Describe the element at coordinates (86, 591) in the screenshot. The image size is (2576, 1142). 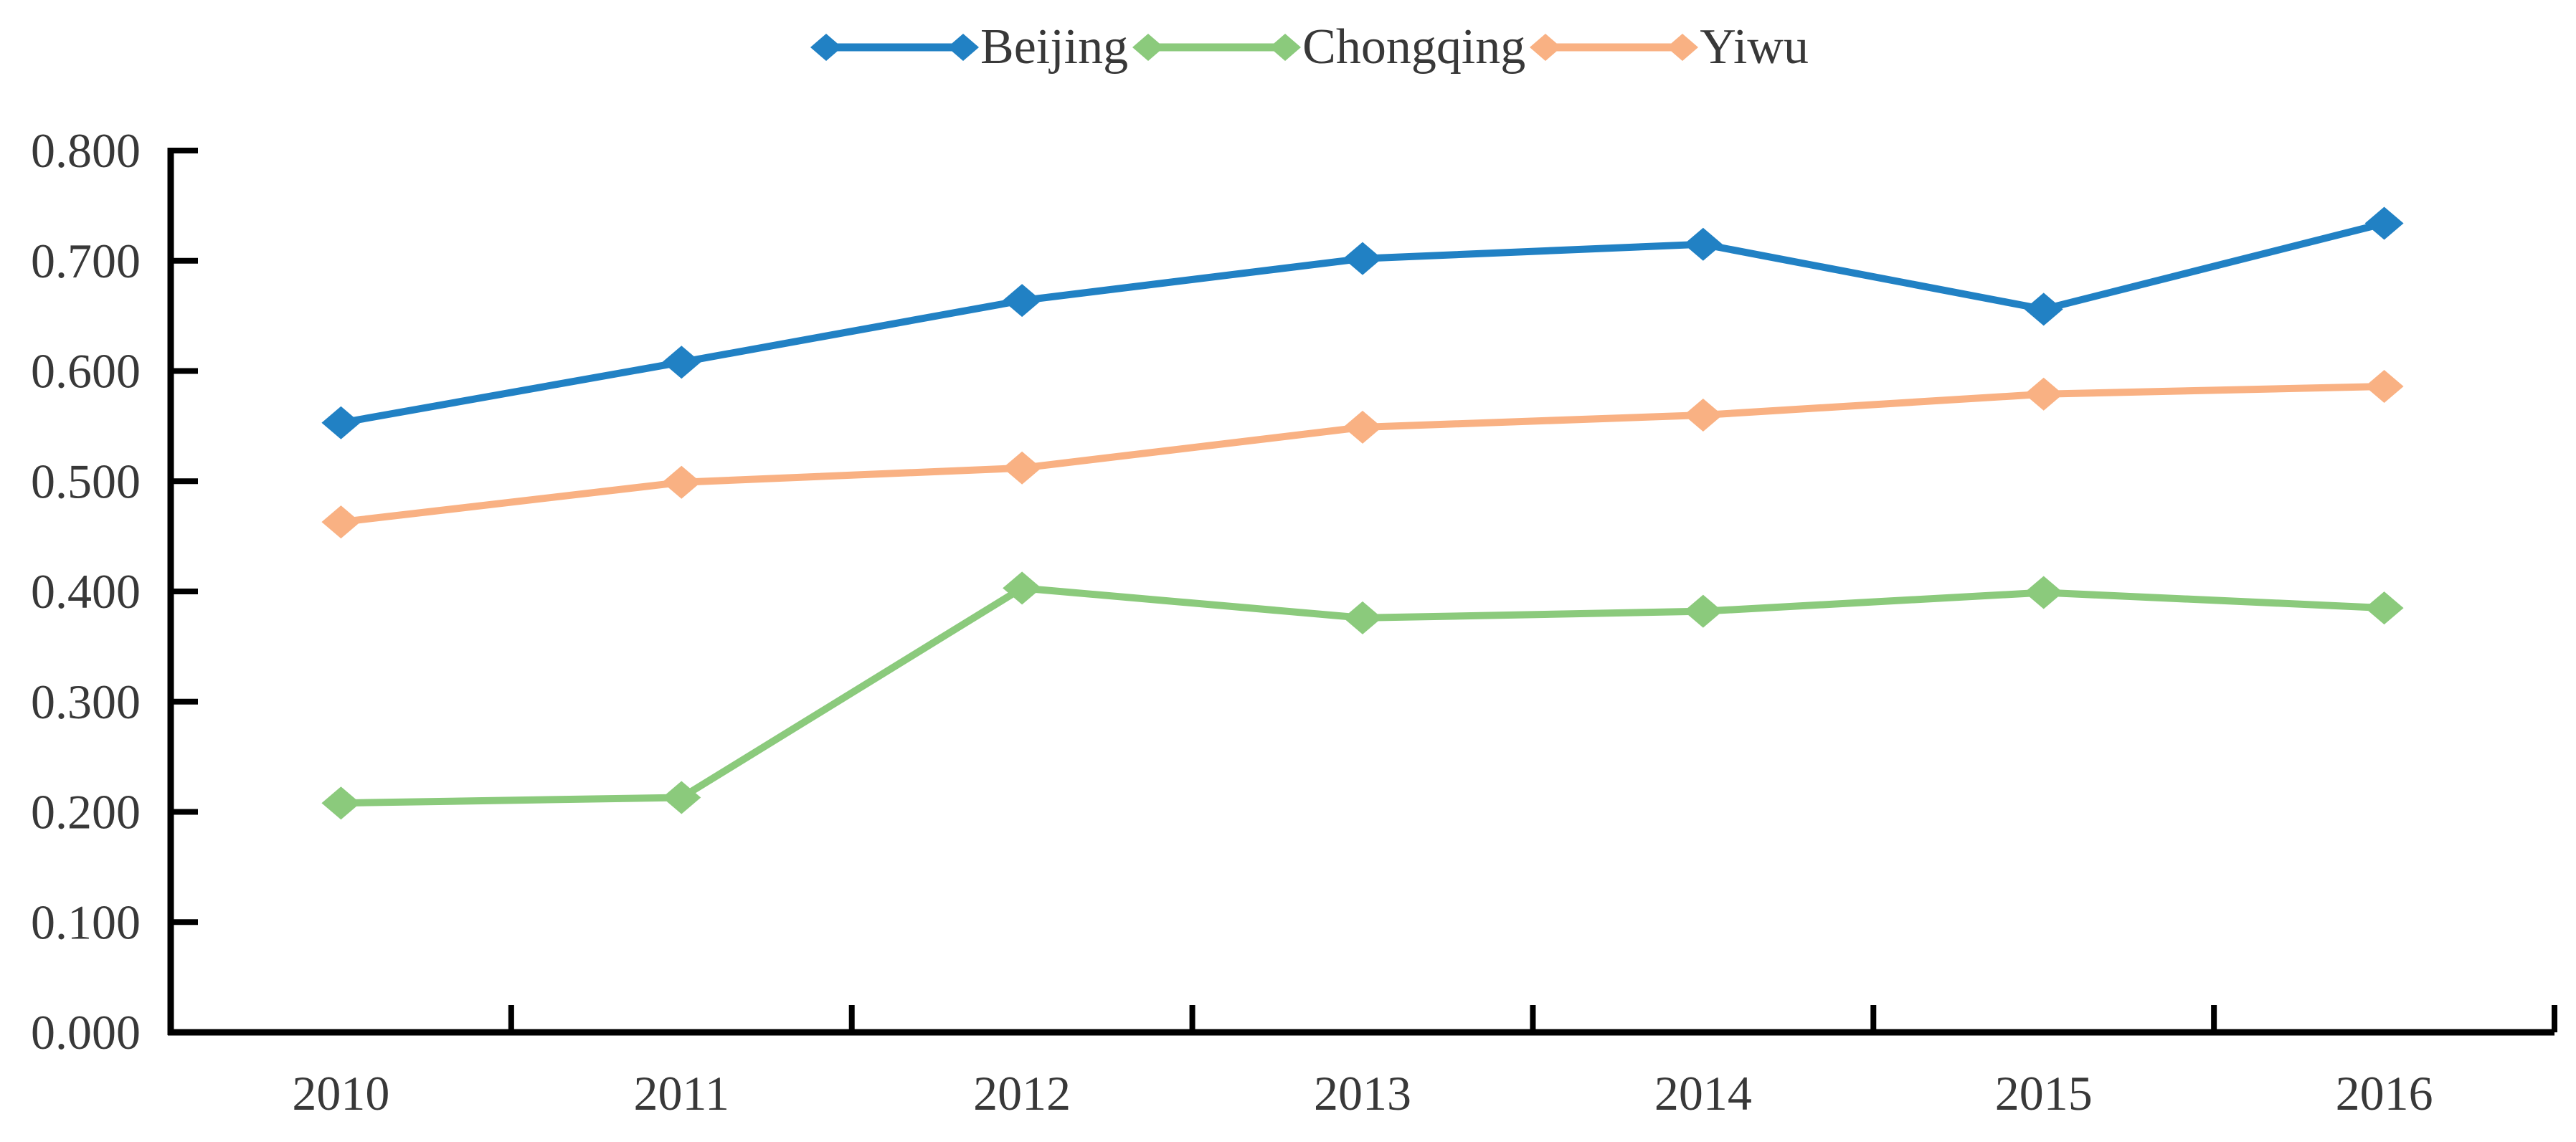
I see `y-tick-label: 0.400` at that location.